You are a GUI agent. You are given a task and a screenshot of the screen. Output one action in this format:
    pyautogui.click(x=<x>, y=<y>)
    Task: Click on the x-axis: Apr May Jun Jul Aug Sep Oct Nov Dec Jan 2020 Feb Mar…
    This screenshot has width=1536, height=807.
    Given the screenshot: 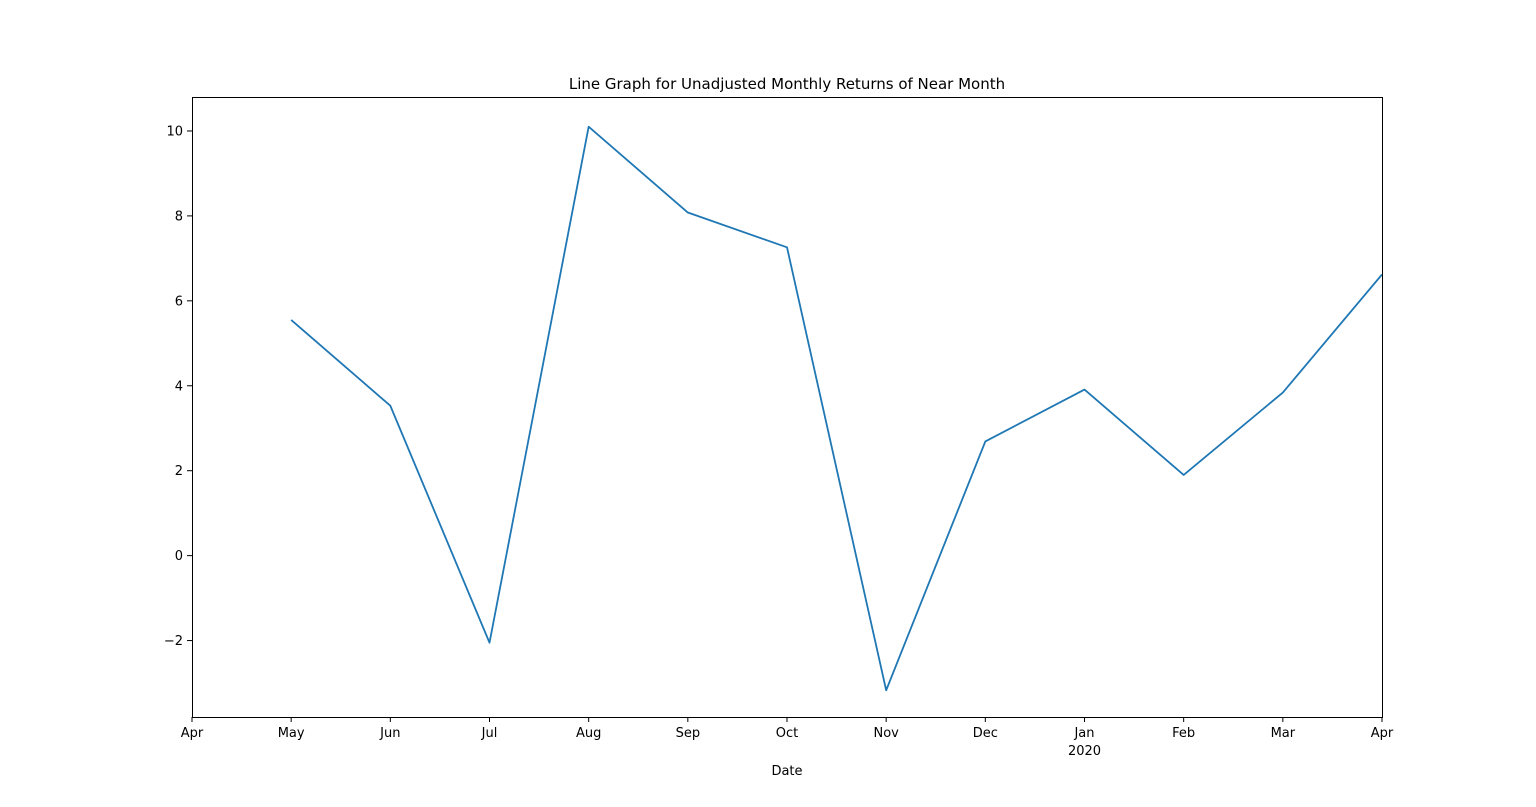 What is the action you would take?
    pyautogui.click(x=787, y=738)
    